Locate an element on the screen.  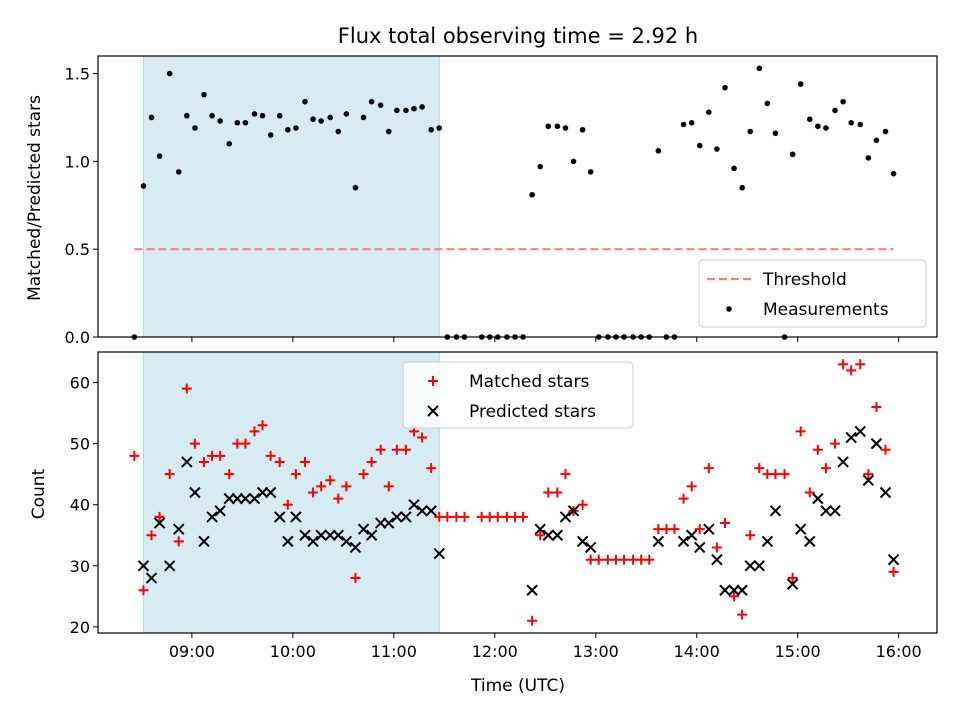
legend-measurement-swatch is located at coordinates (729, 309).